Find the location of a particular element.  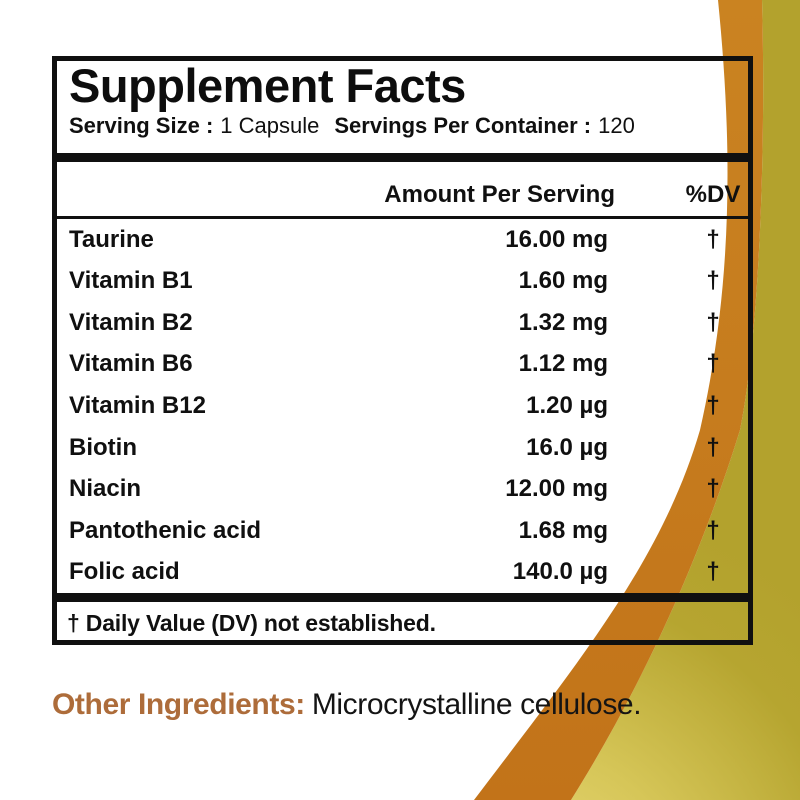

nutrient-amount: 1.12 mg is located at coordinates (563, 364).